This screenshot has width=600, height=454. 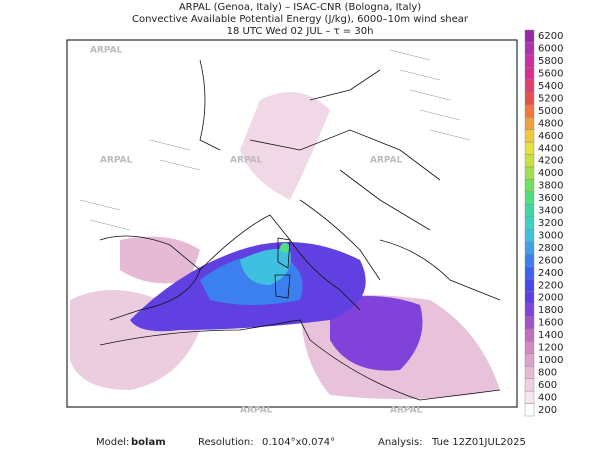 What do you see at coordinates (550, 74) in the screenshot?
I see `colorbar-label: 5600` at bounding box center [550, 74].